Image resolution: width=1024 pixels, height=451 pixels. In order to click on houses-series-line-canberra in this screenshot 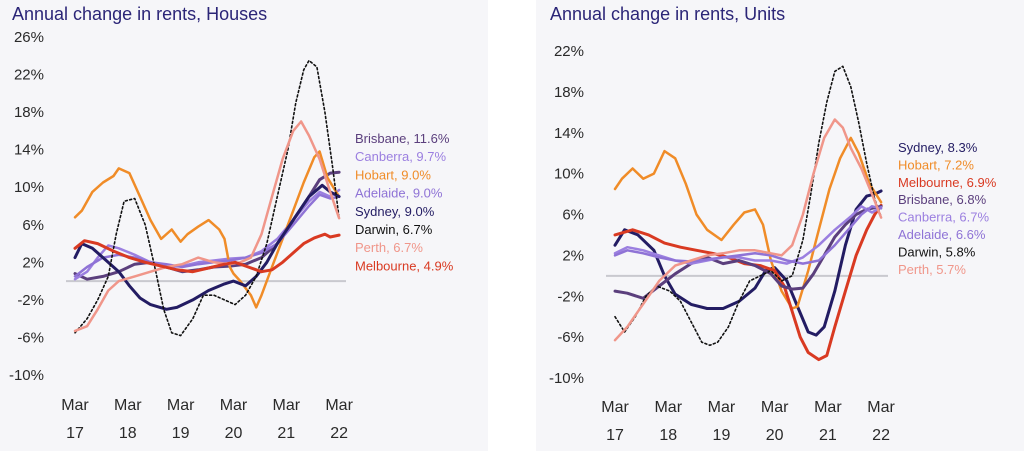, I will do `click(207, 234)`.